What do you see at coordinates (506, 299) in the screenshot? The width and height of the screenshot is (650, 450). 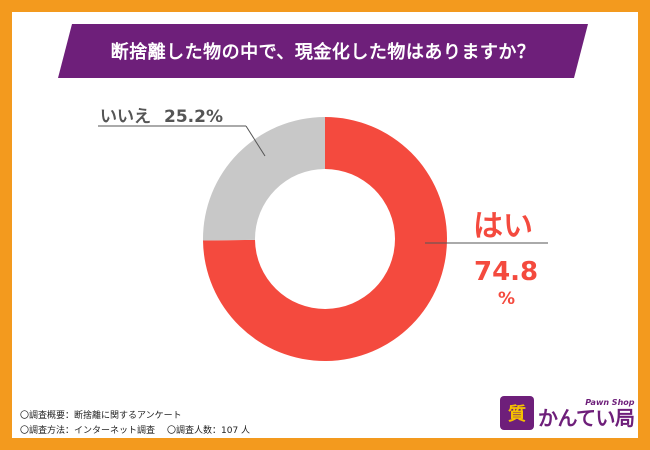 I see `yes-unit: %` at bounding box center [506, 299].